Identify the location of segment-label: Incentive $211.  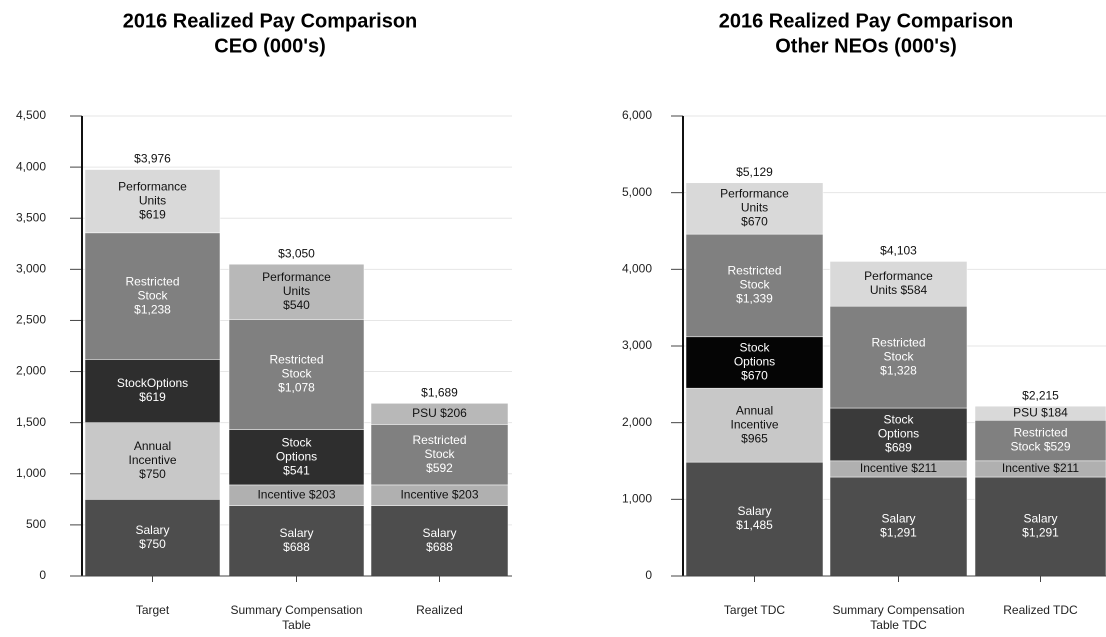
(898, 468).